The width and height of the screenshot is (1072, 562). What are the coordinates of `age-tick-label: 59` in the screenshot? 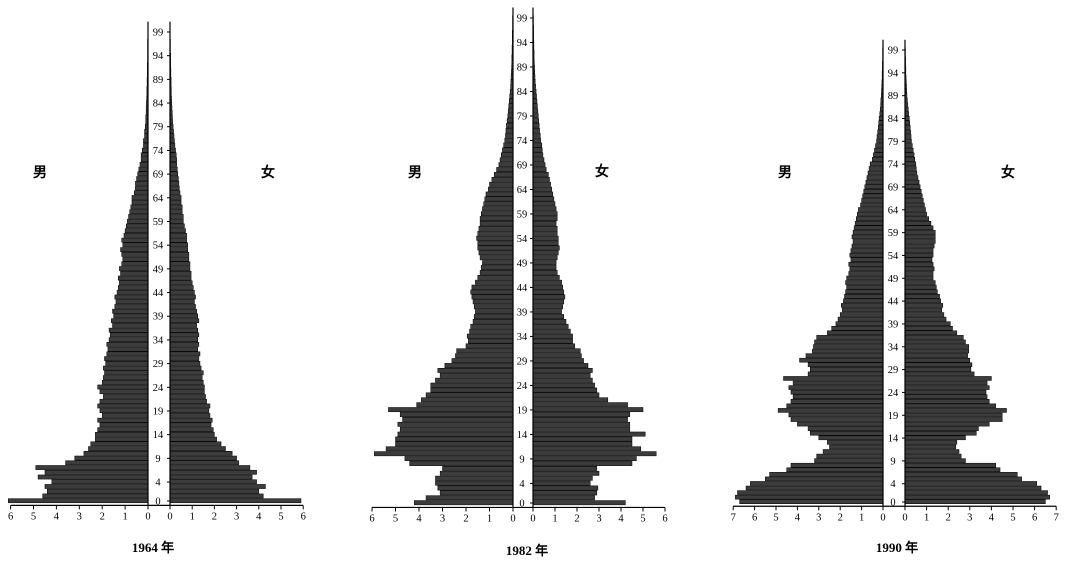 It's located at (522, 215).